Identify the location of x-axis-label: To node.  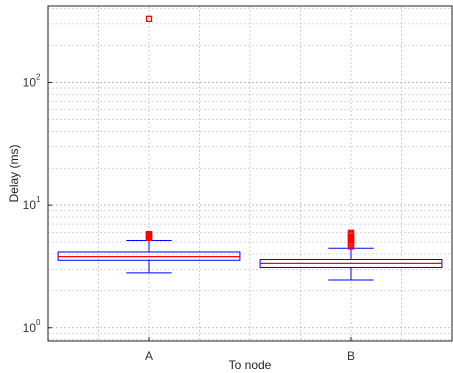
(250, 365).